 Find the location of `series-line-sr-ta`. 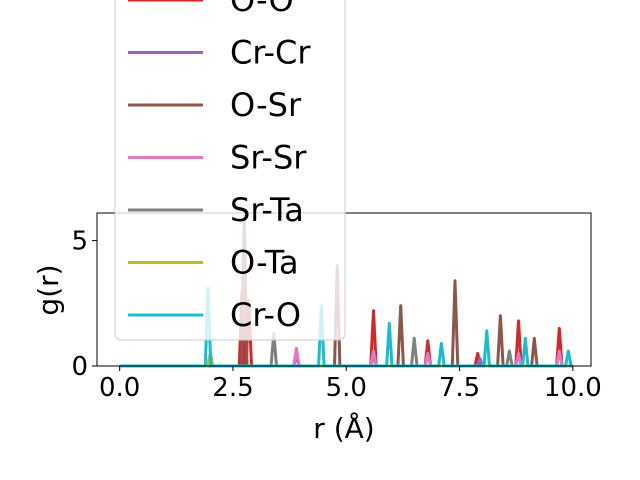

series-line-sr-ta is located at coordinates (346, 349).